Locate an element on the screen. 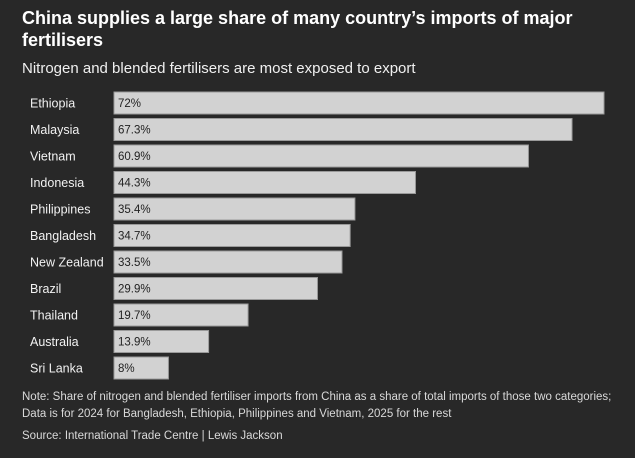 The width and height of the screenshot is (635, 458). category-label: Philippines is located at coordinates (60, 210).